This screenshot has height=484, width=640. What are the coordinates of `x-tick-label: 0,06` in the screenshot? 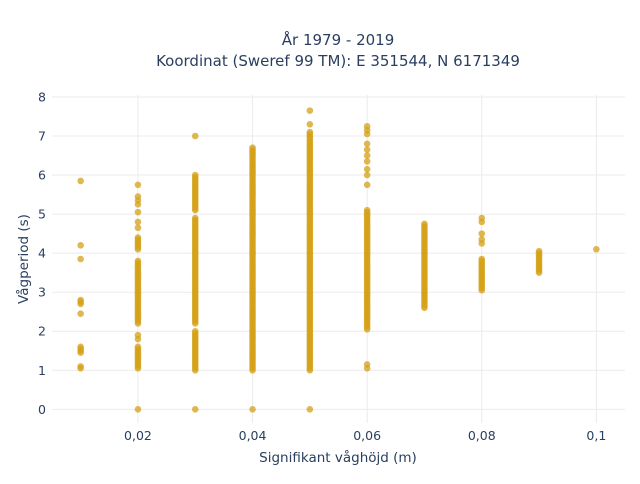 It's located at (367, 435).